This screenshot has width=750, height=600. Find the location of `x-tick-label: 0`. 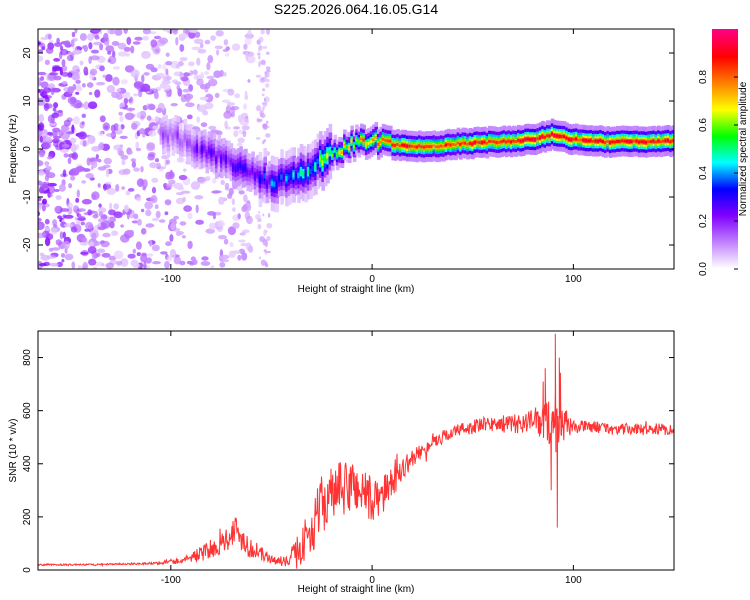

x-tick-label: 0 is located at coordinates (372, 580).